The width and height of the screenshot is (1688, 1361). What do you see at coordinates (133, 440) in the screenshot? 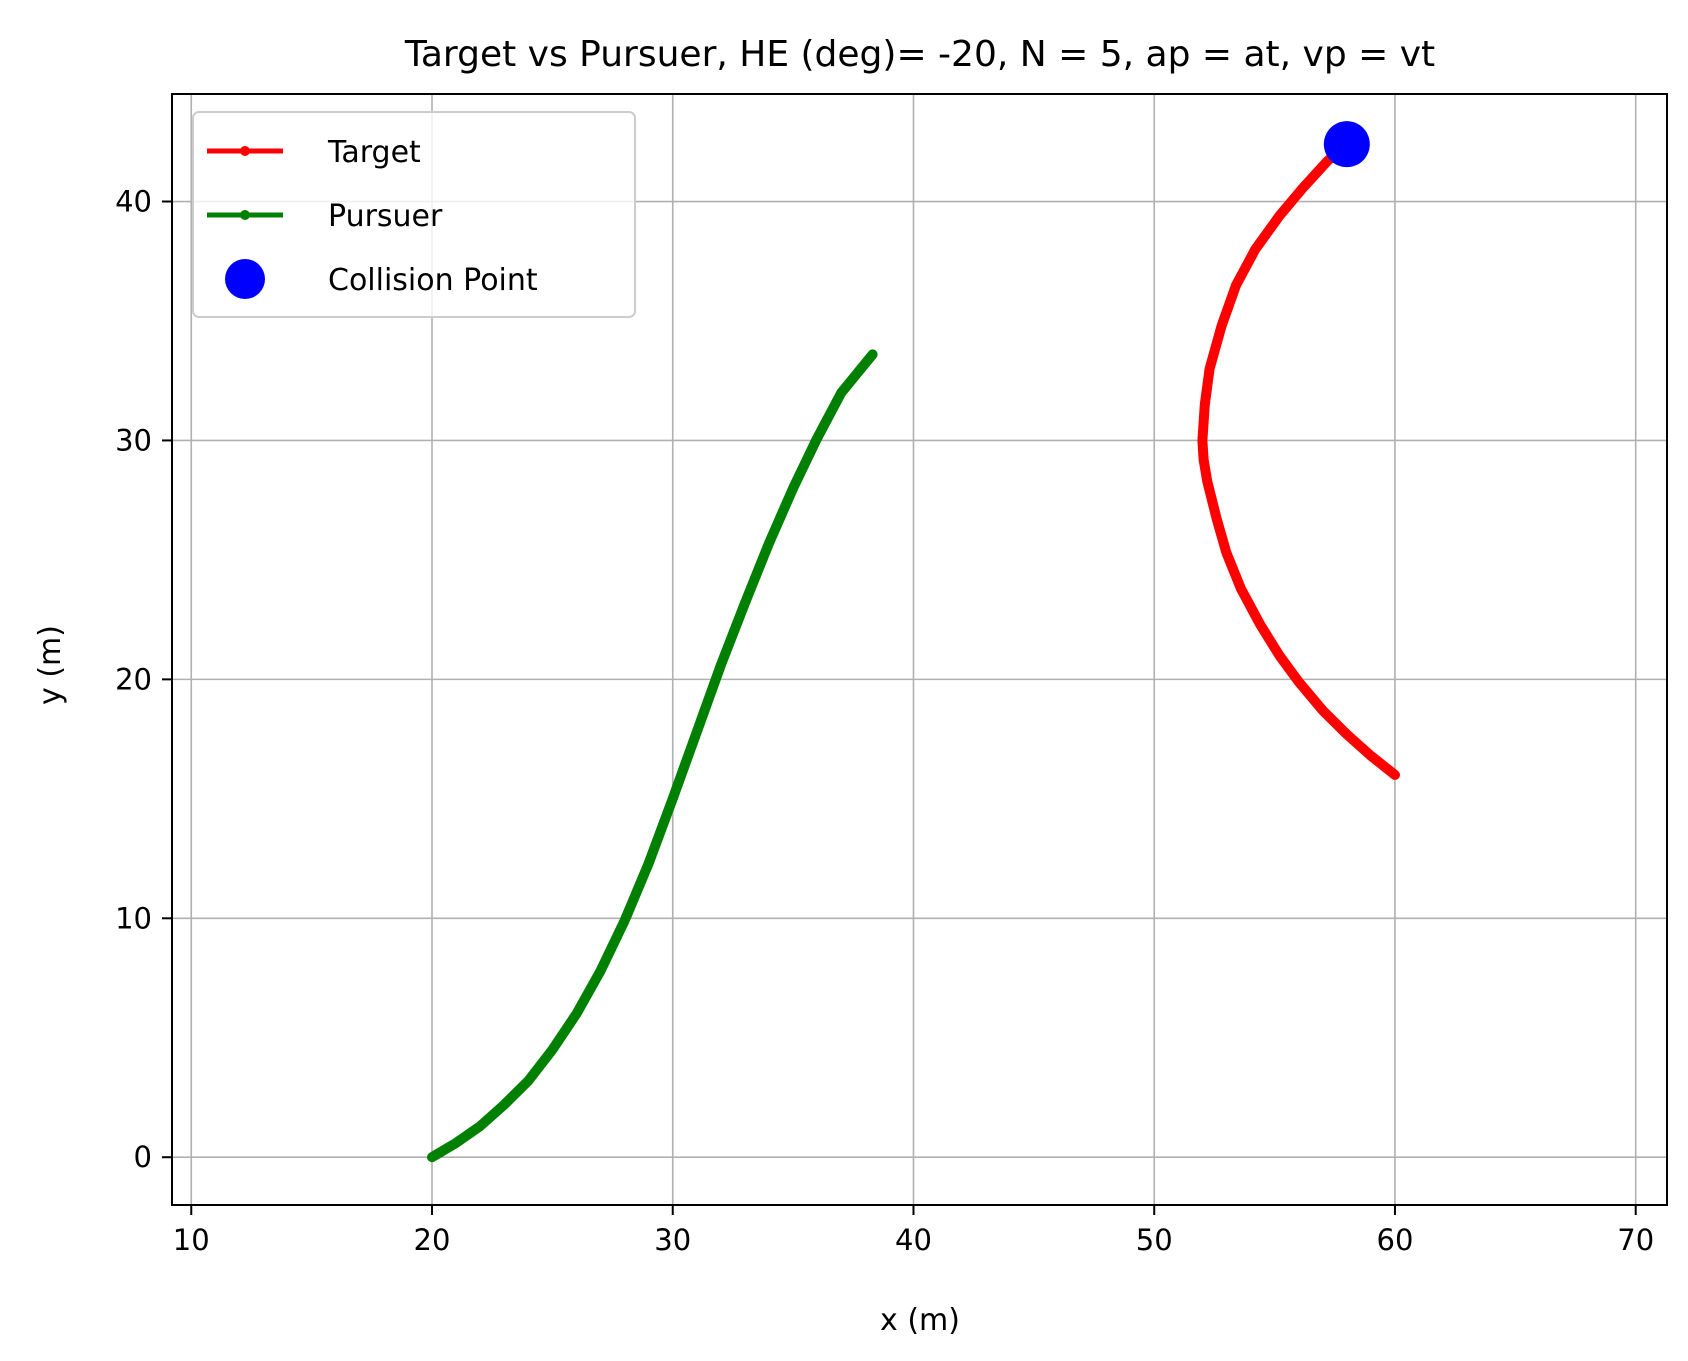
I see `y-tick-label: 30` at bounding box center [133, 440].